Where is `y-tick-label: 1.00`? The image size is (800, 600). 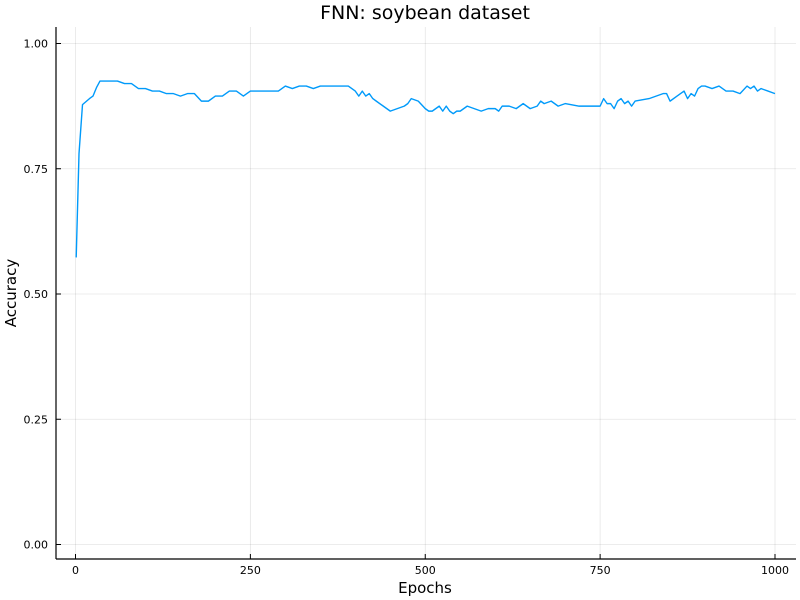 y-tick-label: 1.00 is located at coordinates (36, 44).